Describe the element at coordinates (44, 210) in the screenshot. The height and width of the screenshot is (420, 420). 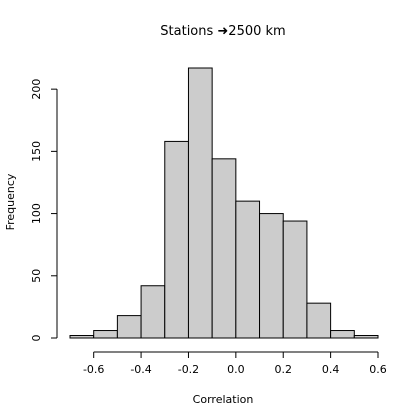
I see `y-axis: 0 50 100 150 200` at that location.